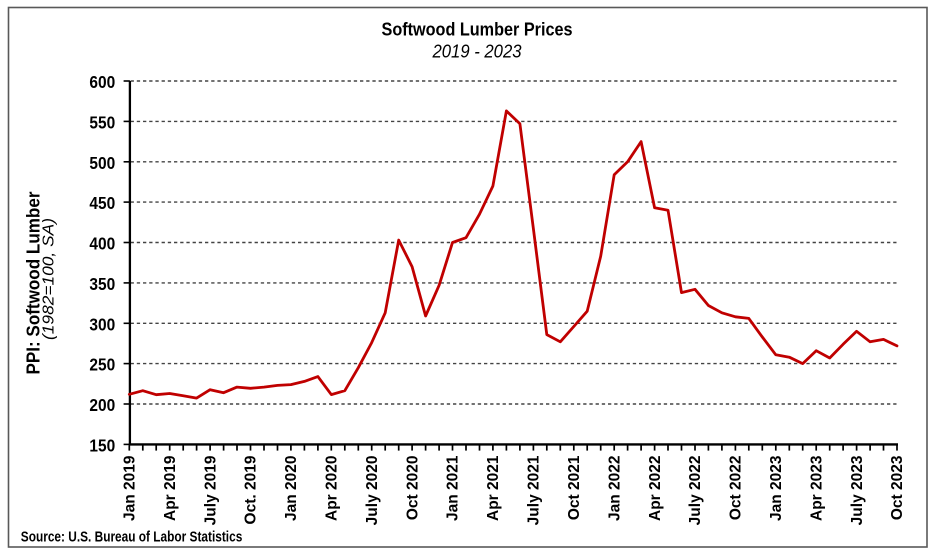 This screenshot has height=556, width=936. What do you see at coordinates (477, 52) in the screenshot?
I see `svg-text: 2019 - 2023` at bounding box center [477, 52].